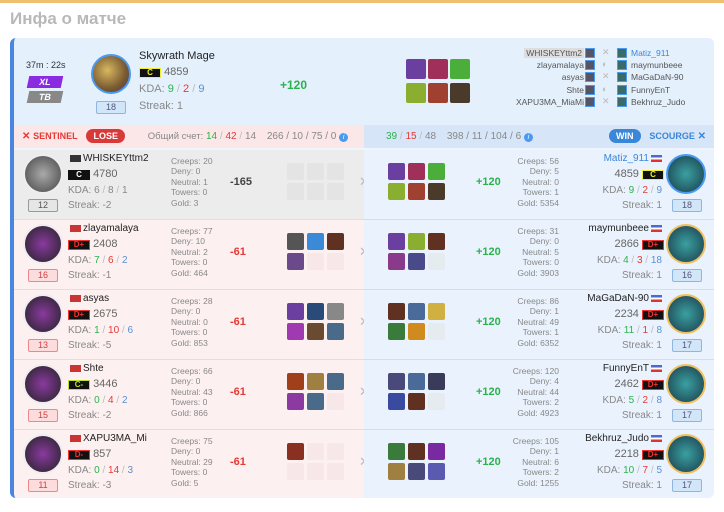  Describe the element at coordinates (657, 65) in the screenshot. I see `player-link-right: maymunbeee` at that location.